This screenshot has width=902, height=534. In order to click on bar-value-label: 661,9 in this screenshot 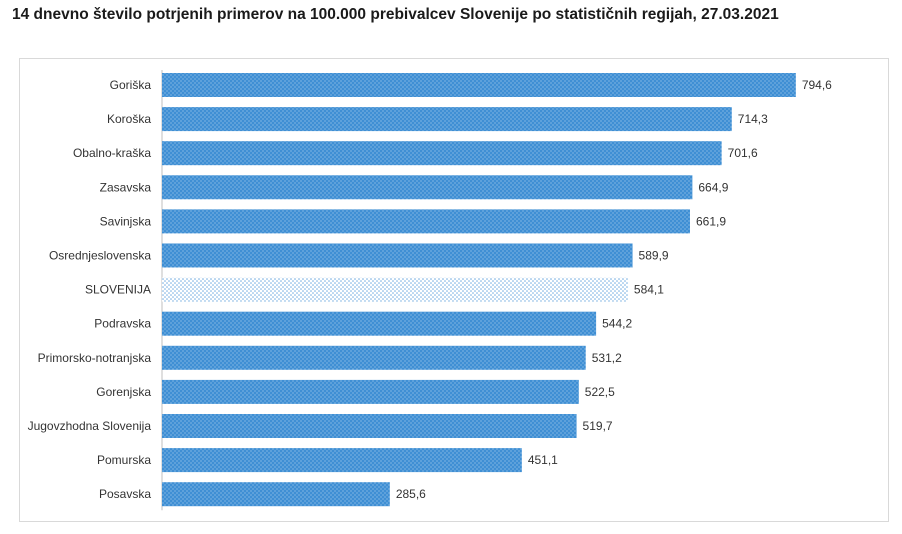, I will do `click(711, 221)`.